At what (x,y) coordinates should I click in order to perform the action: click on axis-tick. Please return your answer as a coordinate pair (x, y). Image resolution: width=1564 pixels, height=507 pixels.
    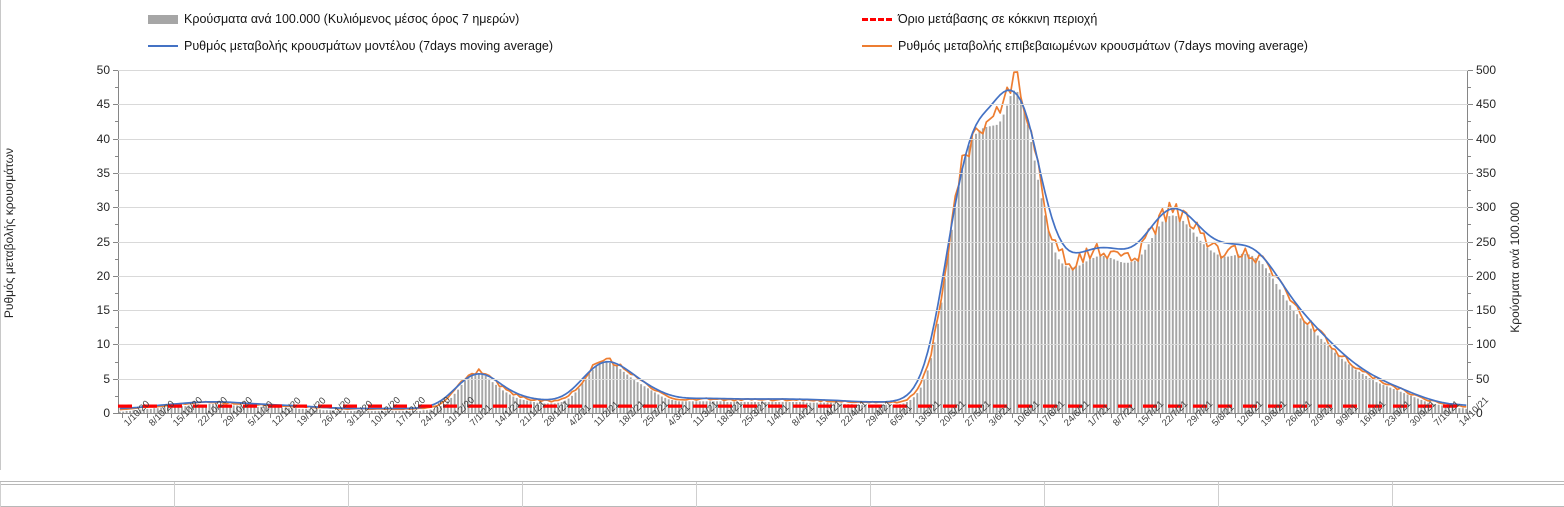
    Looking at the image, I should click on (1470, 139).